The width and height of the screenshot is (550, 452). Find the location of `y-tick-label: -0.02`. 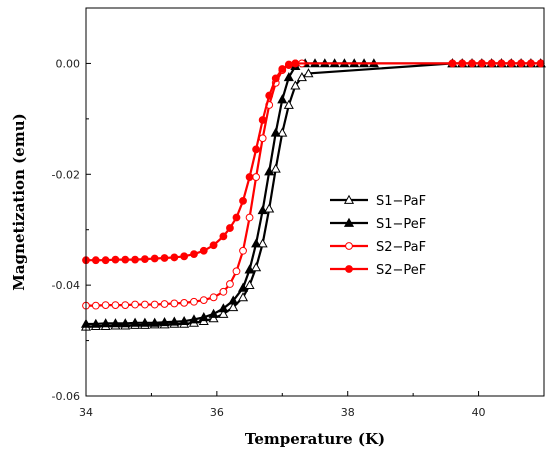

y-tick-label: -0.02 is located at coordinates (66, 174).